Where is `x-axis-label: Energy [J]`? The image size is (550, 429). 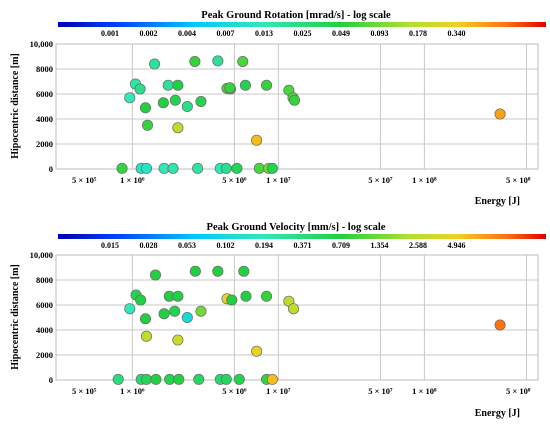
x-axis-label: Energy [J] is located at coordinates (497, 201).